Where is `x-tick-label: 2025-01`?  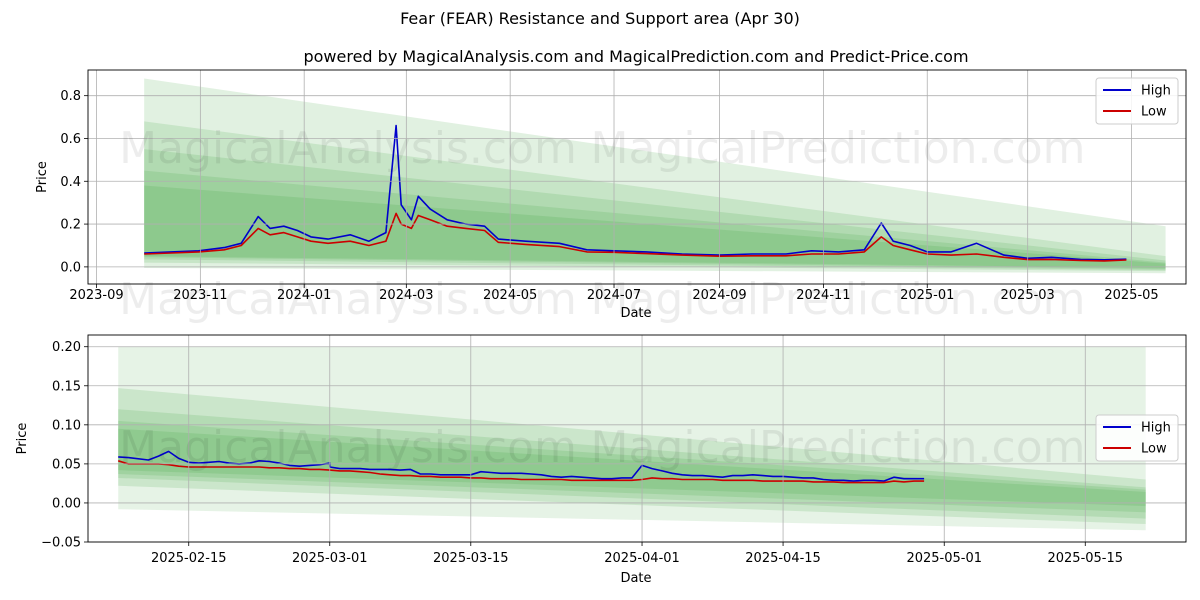 x-tick-label: 2025-01 is located at coordinates (927, 295).